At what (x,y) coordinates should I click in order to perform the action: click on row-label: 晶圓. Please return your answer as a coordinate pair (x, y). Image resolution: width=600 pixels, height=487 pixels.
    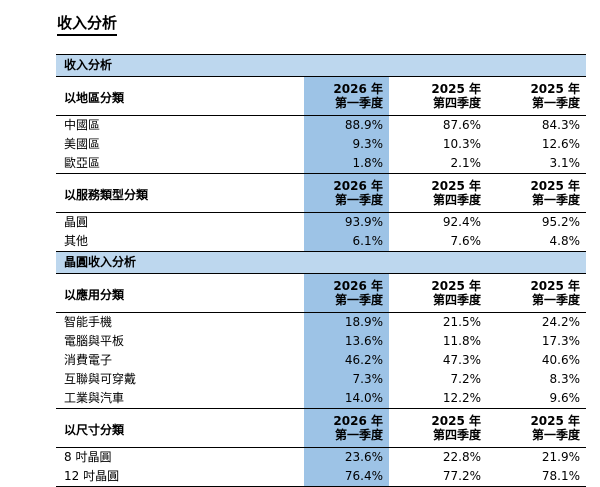
    Looking at the image, I should click on (76, 222).